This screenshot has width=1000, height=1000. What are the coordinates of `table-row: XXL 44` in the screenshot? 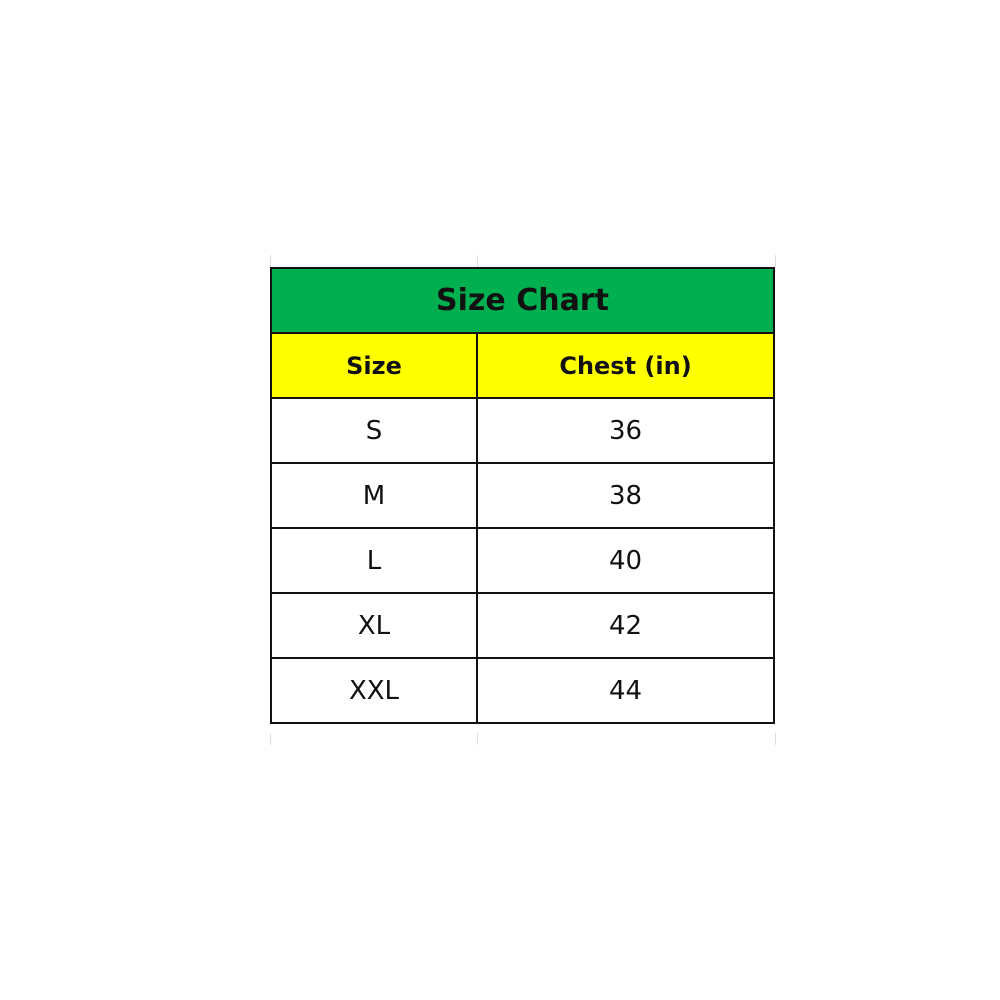 It's located at (522, 690).